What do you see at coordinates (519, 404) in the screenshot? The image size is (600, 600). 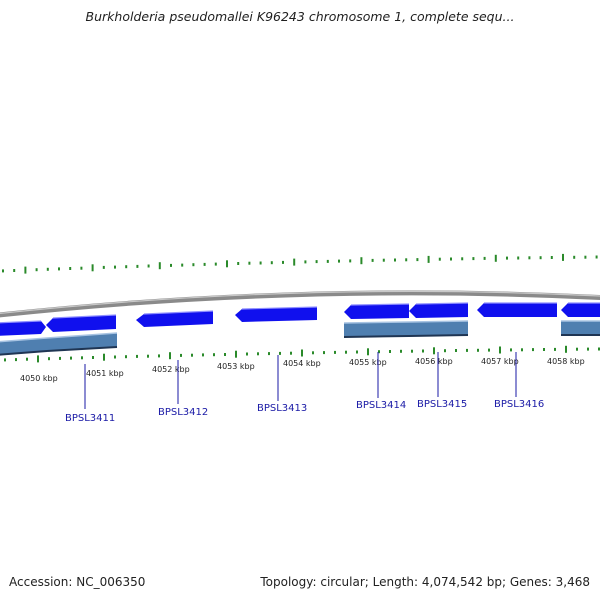 I see `gene-label-bpsl3416: BPSL3416` at bounding box center [519, 404].